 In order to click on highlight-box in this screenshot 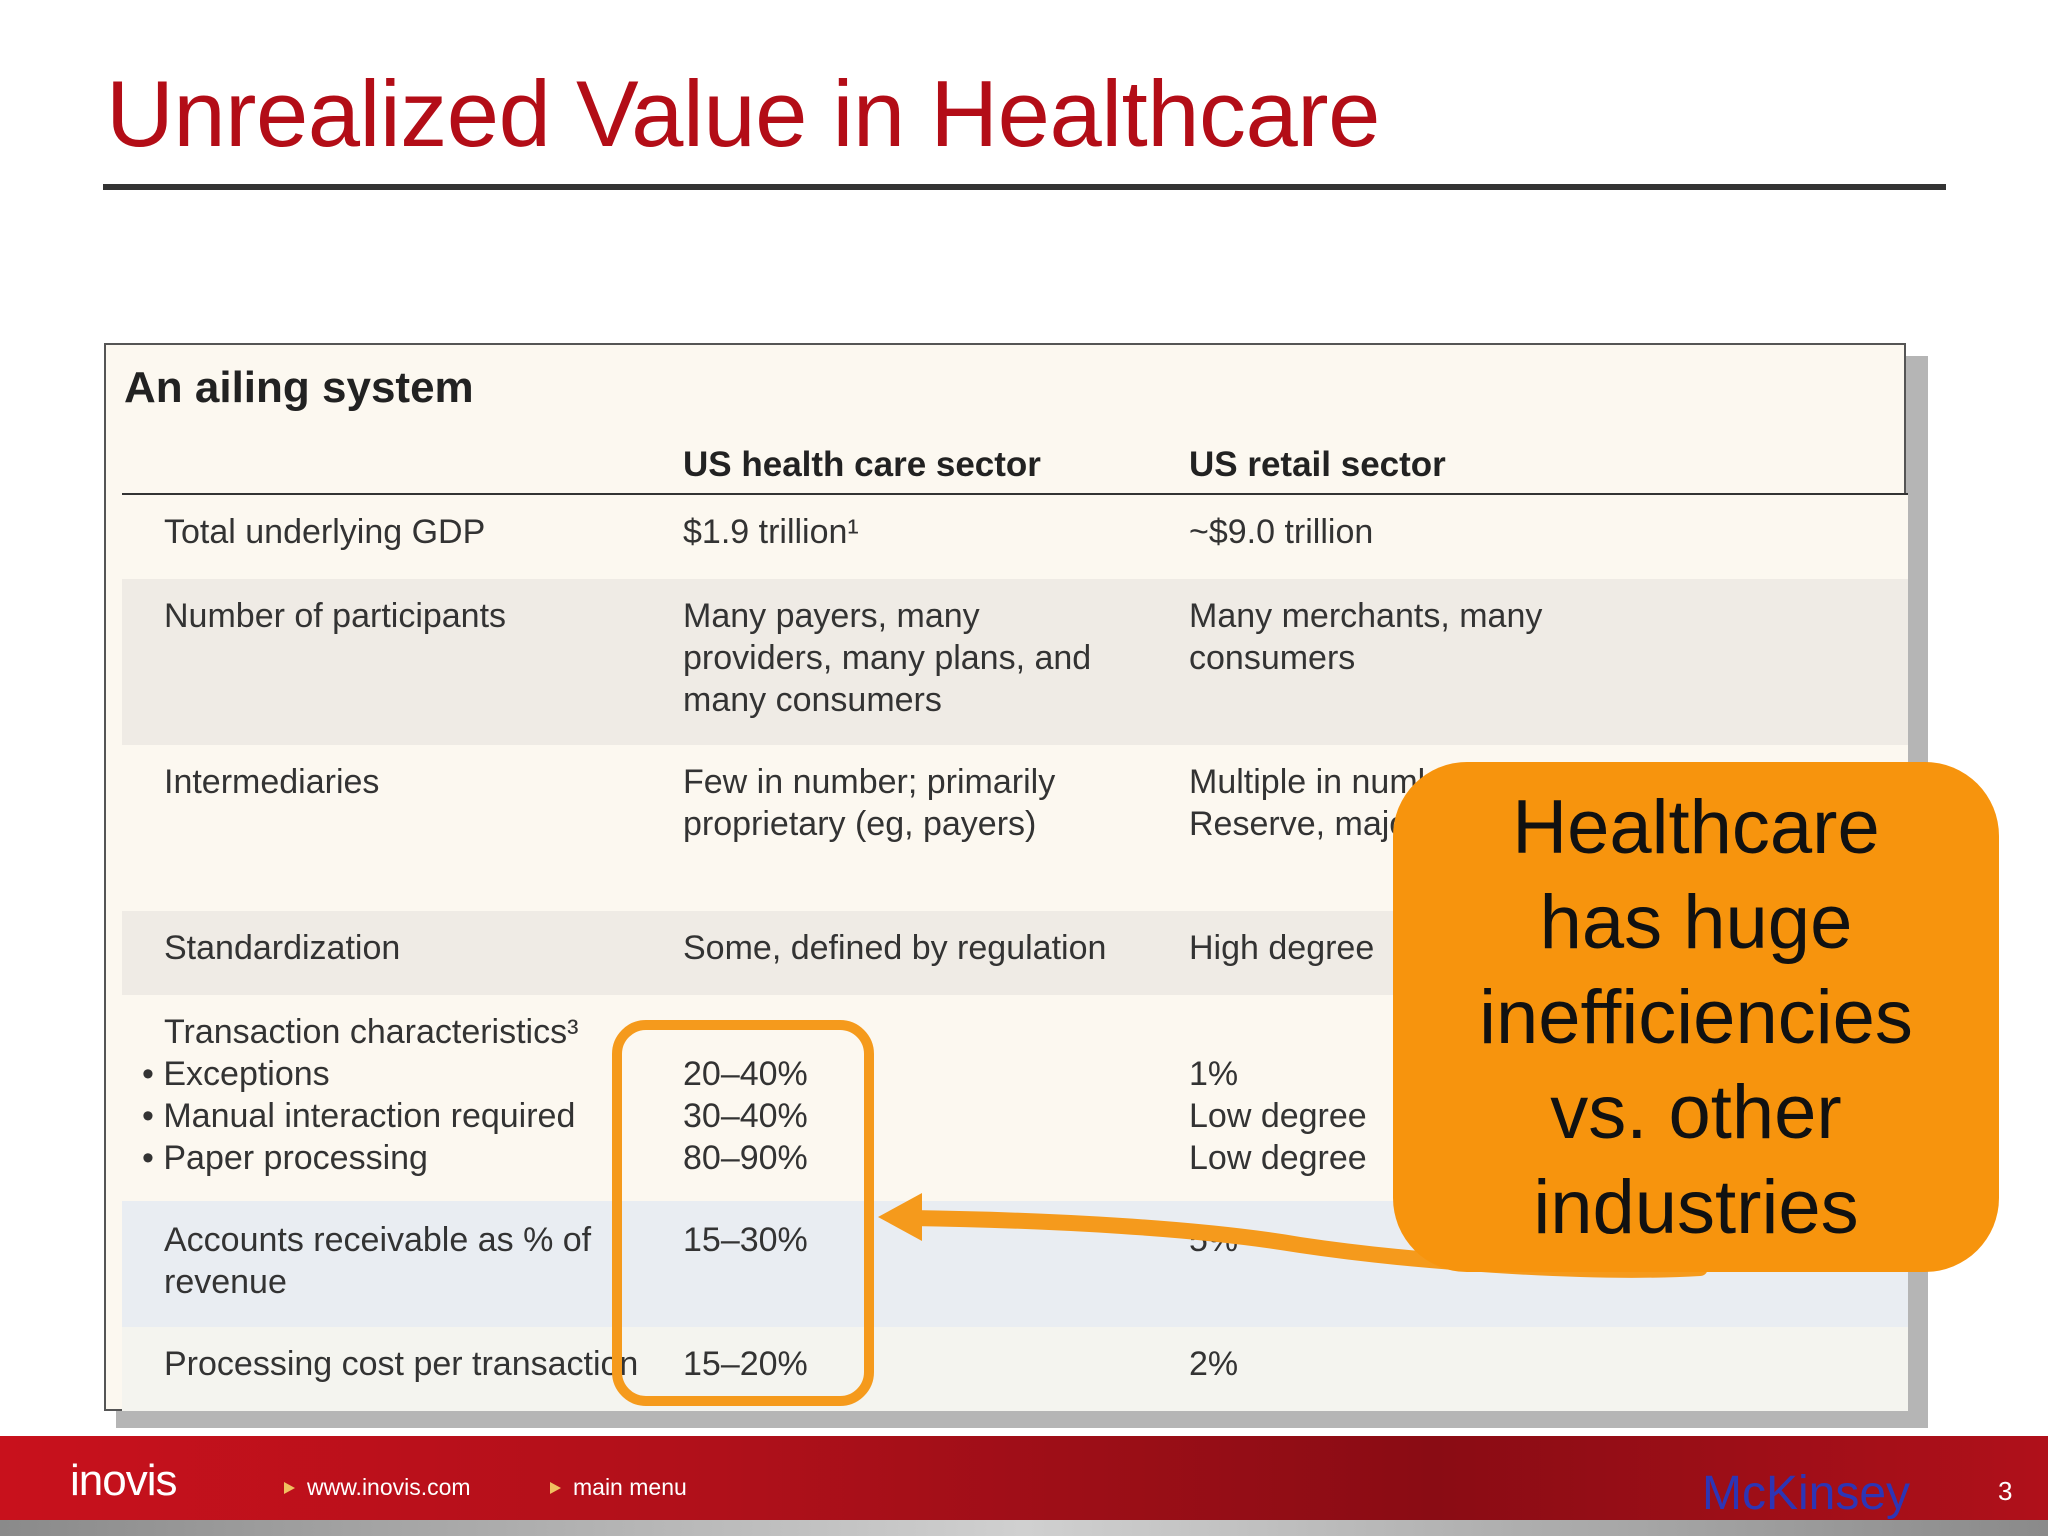, I will do `click(743, 1213)`.